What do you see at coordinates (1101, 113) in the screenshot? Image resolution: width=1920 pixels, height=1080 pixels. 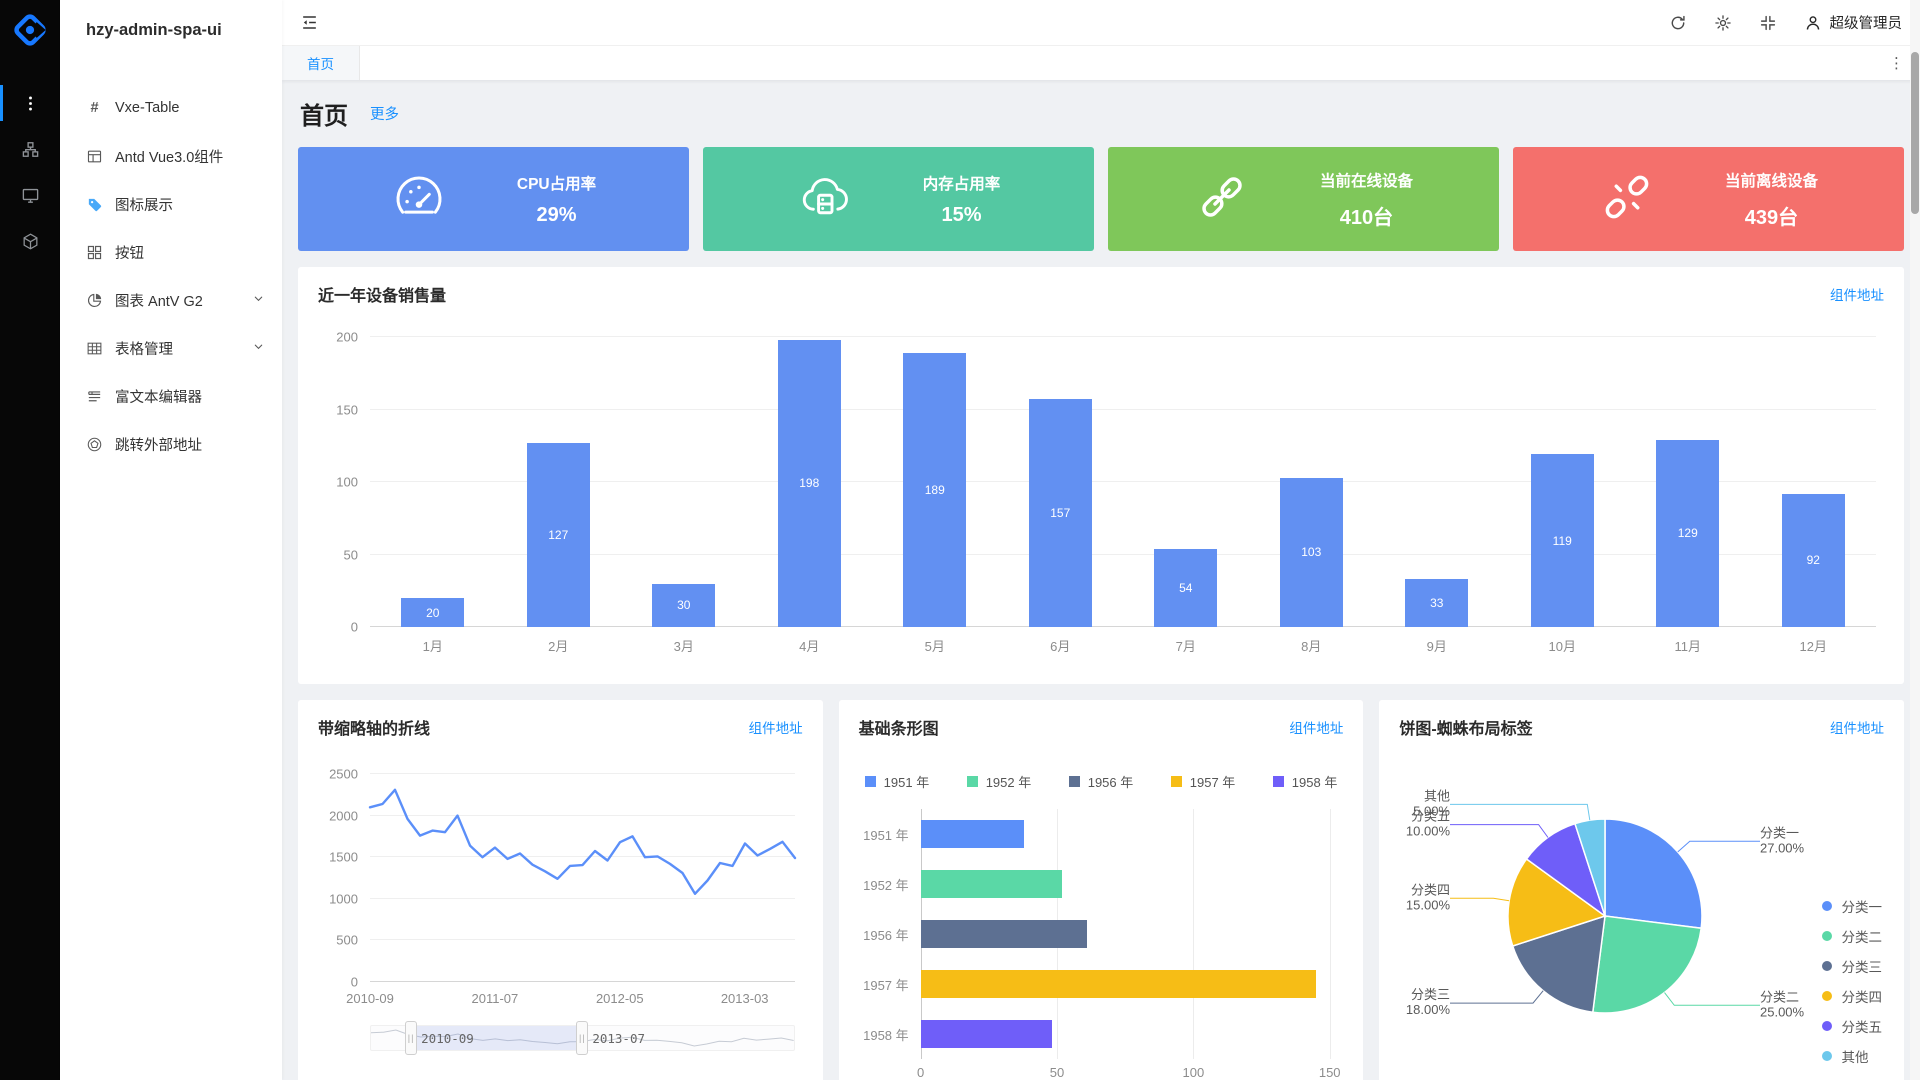 I see `page-header: 首页 更多` at bounding box center [1101, 113].